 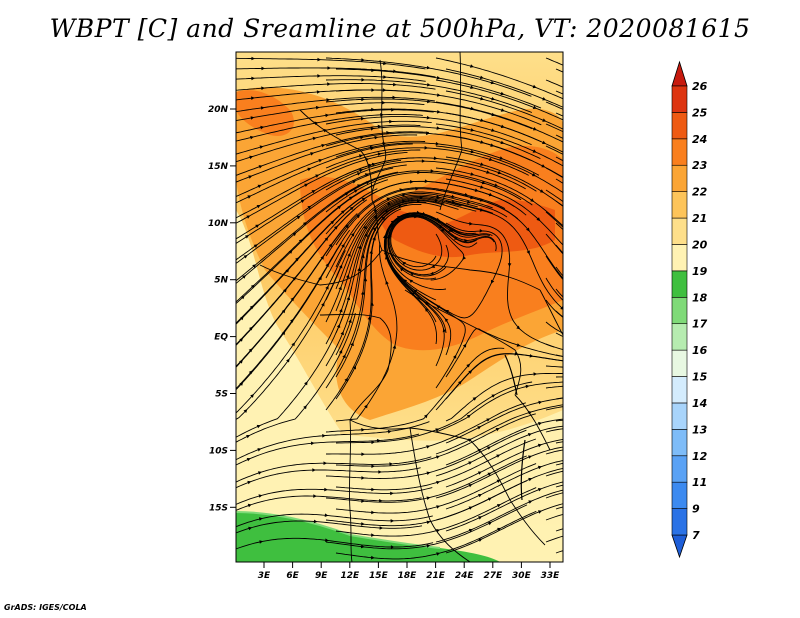 I want to click on temperature-field-24c-northwest, so click(x=265, y=113).